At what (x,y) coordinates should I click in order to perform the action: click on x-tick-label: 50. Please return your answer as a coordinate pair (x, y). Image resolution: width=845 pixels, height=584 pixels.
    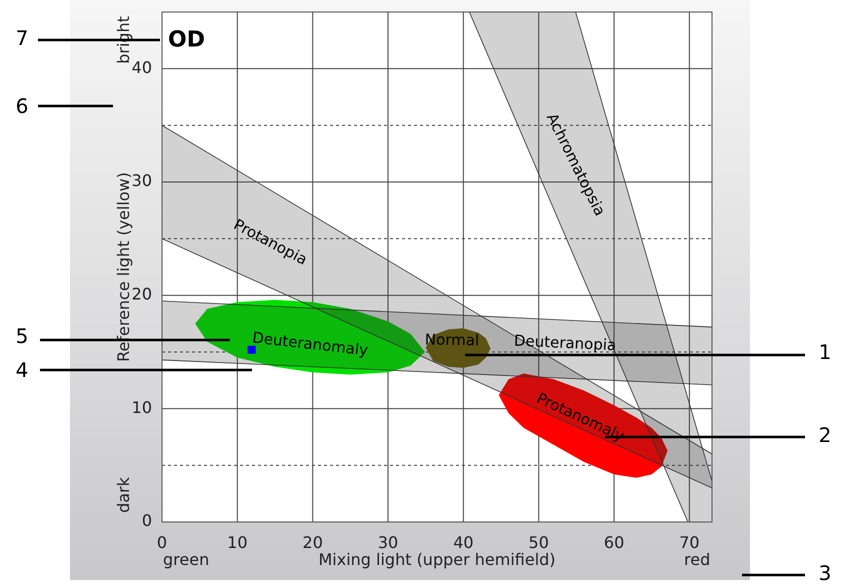
    Looking at the image, I should click on (538, 542).